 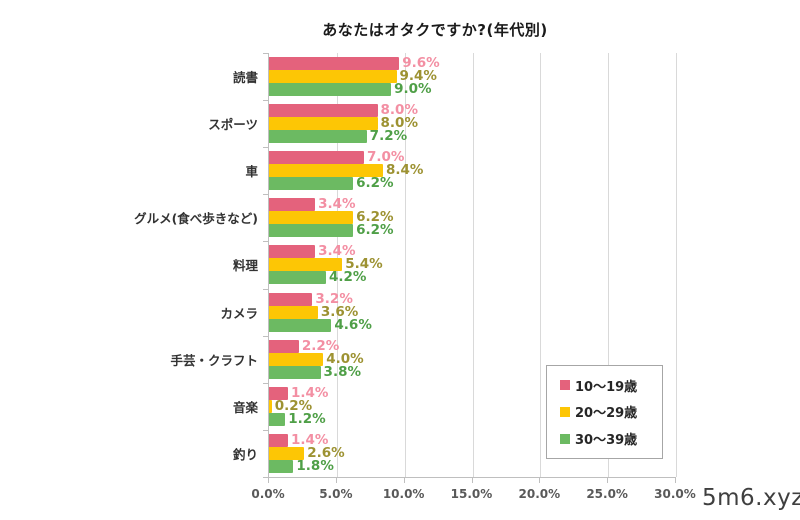 I want to click on x-axis-label: 15.0%, so click(x=471, y=494).